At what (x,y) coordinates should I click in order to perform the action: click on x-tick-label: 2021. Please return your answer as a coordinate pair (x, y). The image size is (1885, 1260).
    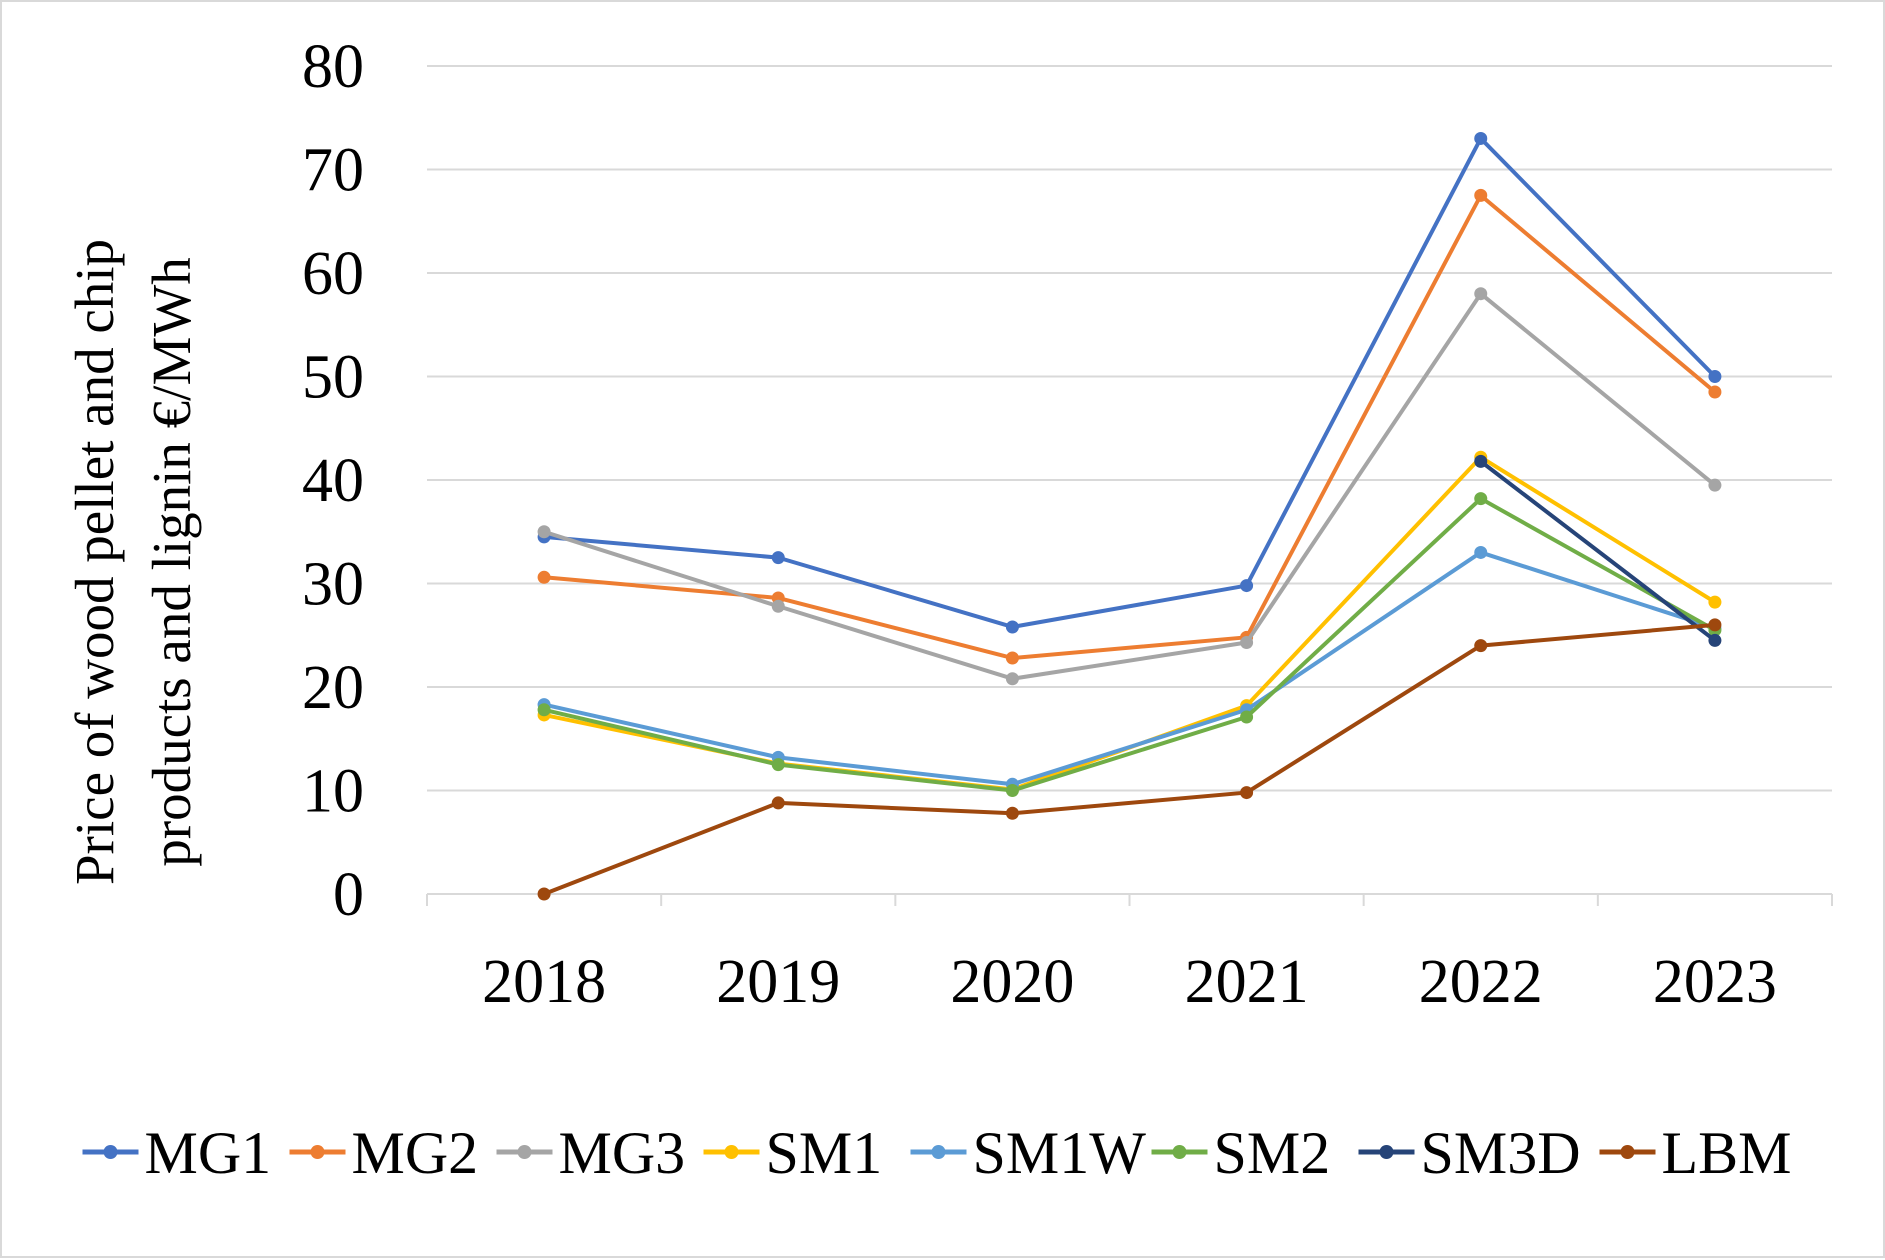
    Looking at the image, I should click on (1247, 982).